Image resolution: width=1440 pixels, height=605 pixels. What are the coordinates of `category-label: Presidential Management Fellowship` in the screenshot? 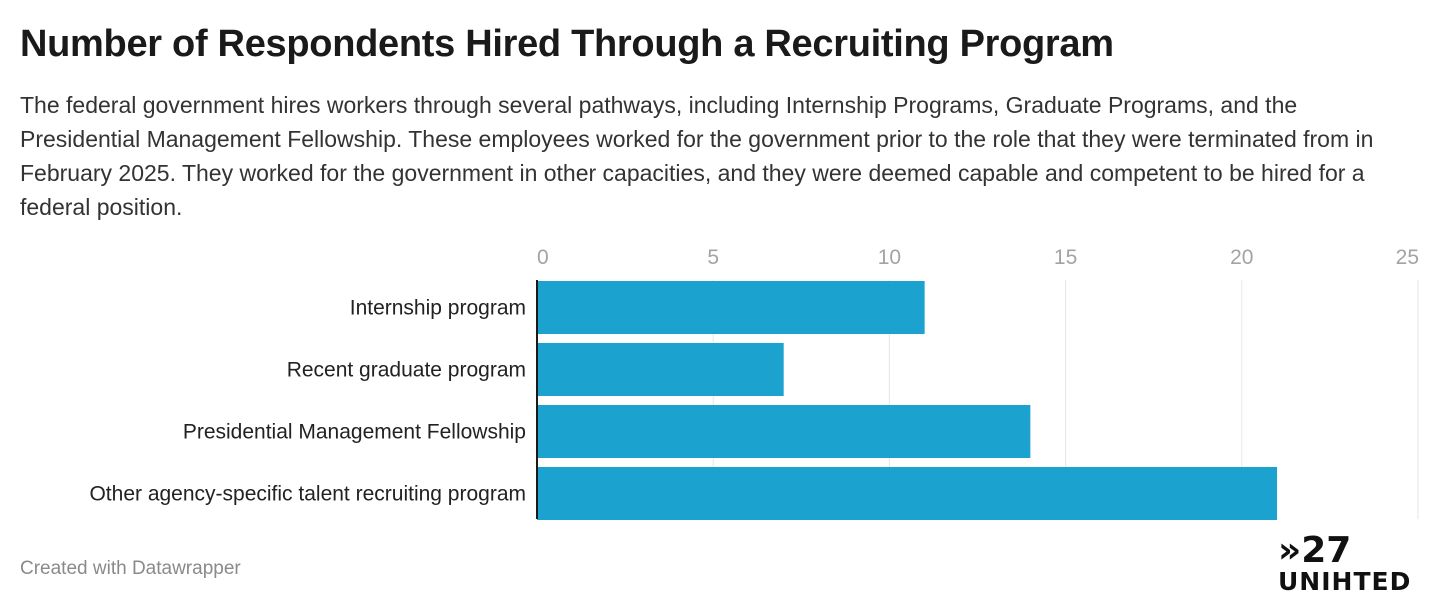 It's located at (354, 432).